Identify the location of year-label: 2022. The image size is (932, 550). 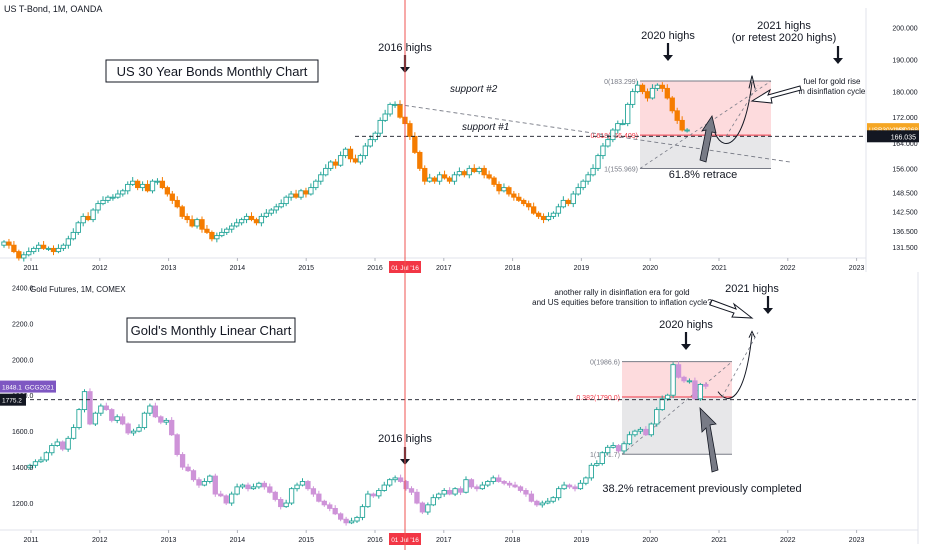
(788, 268).